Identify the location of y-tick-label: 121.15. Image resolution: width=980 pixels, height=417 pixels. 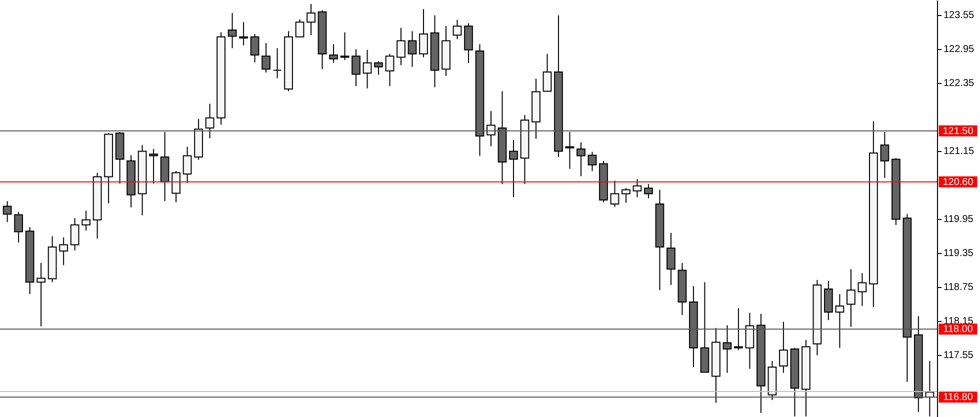
(959, 152).